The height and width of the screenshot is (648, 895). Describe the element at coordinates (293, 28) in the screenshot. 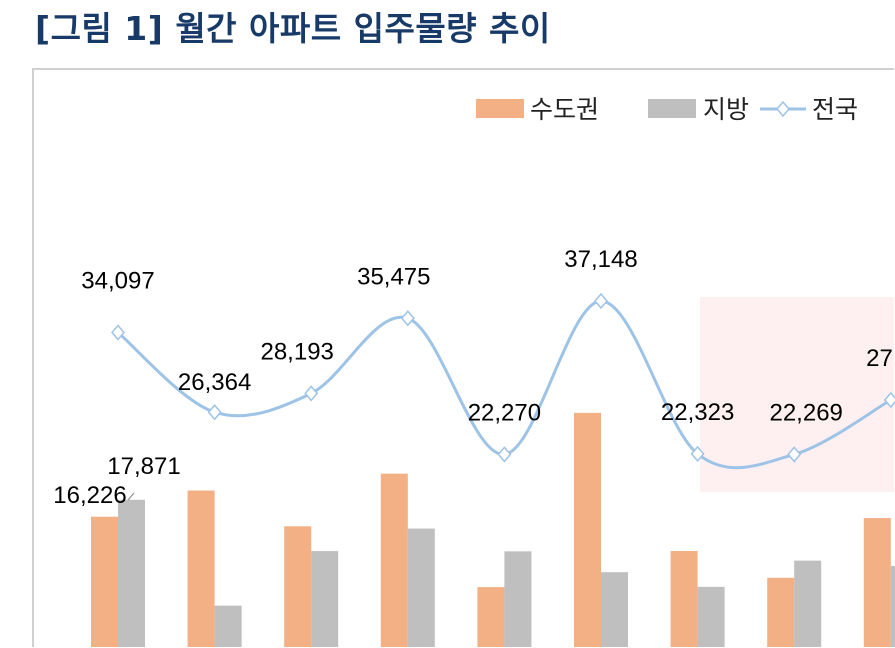

I see `figure-title: [그림 1] 월간 아파트 입주물량 추이` at that location.